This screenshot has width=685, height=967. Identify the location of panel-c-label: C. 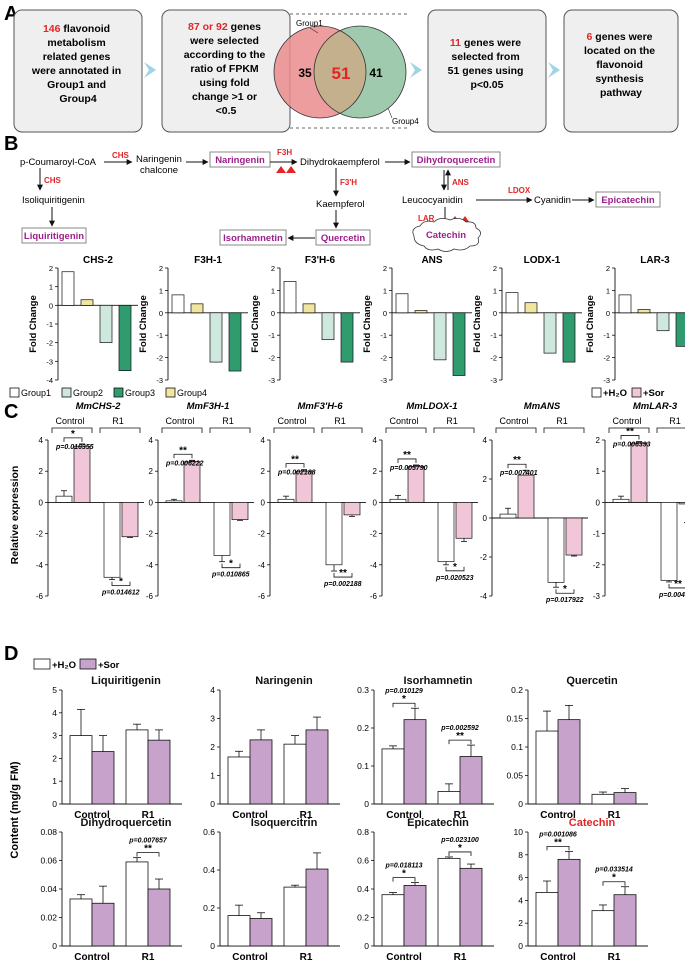
(11, 412).